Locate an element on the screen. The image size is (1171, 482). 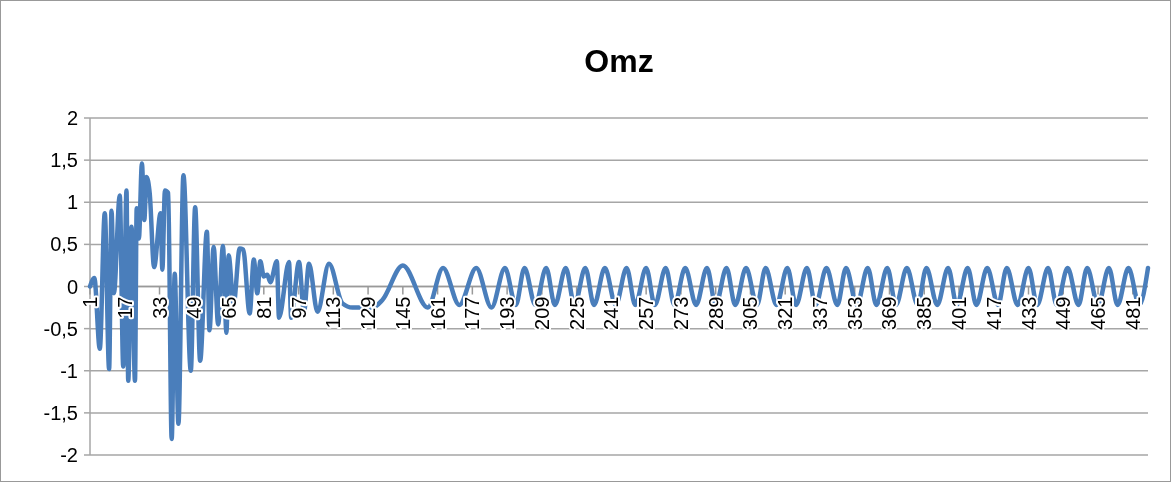
x-tick-label: 417 is located at coordinates (993, 313).